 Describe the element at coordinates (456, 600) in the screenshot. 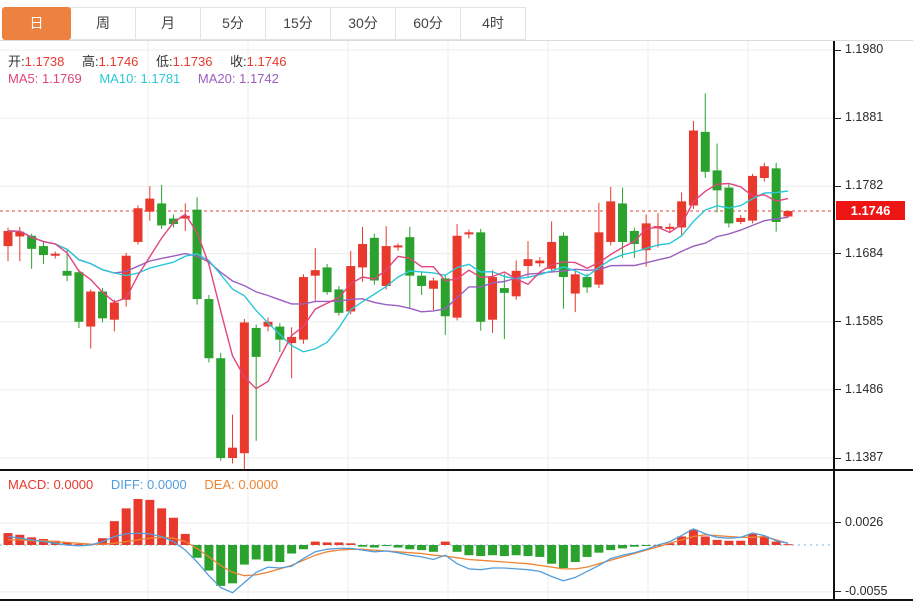

I see `chart-bottom-border` at that location.